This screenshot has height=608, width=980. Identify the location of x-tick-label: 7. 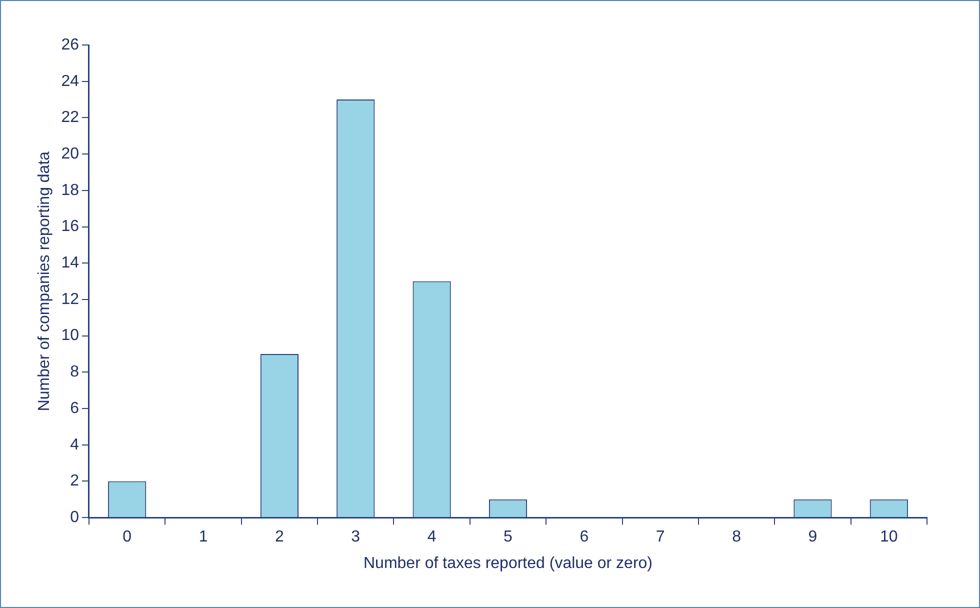
(660, 537).